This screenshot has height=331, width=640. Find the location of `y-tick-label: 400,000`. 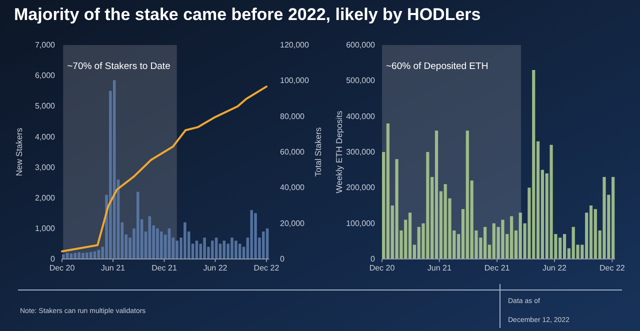

y-tick-label: 400,000 is located at coordinates (361, 116).